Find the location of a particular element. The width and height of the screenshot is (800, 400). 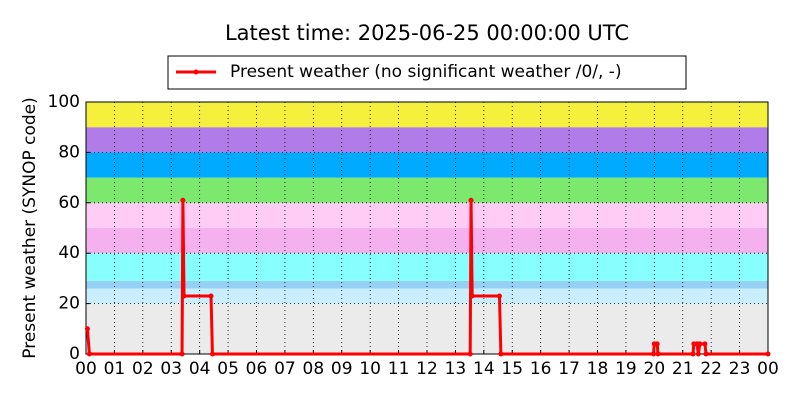

legend-box is located at coordinates (427, 72).